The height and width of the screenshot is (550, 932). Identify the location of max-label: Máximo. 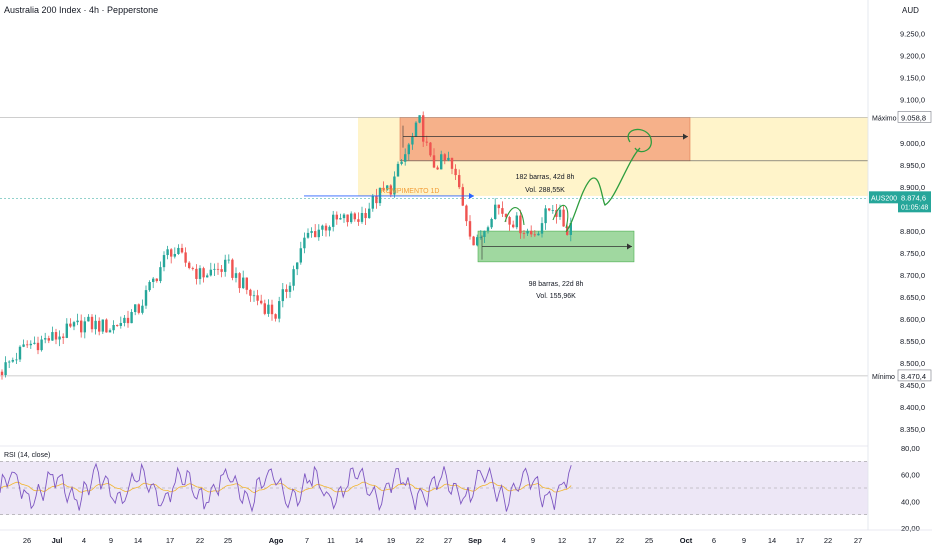
(884, 118).